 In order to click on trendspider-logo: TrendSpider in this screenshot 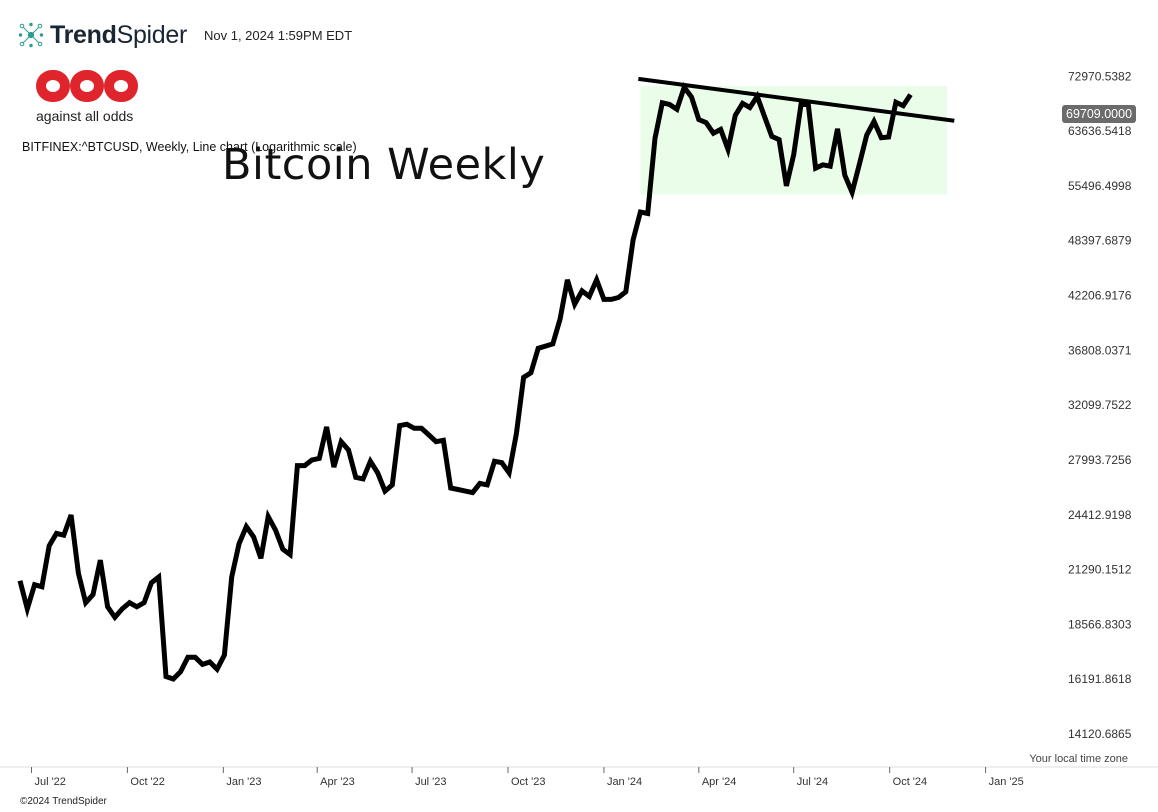, I will do `click(102, 35)`.